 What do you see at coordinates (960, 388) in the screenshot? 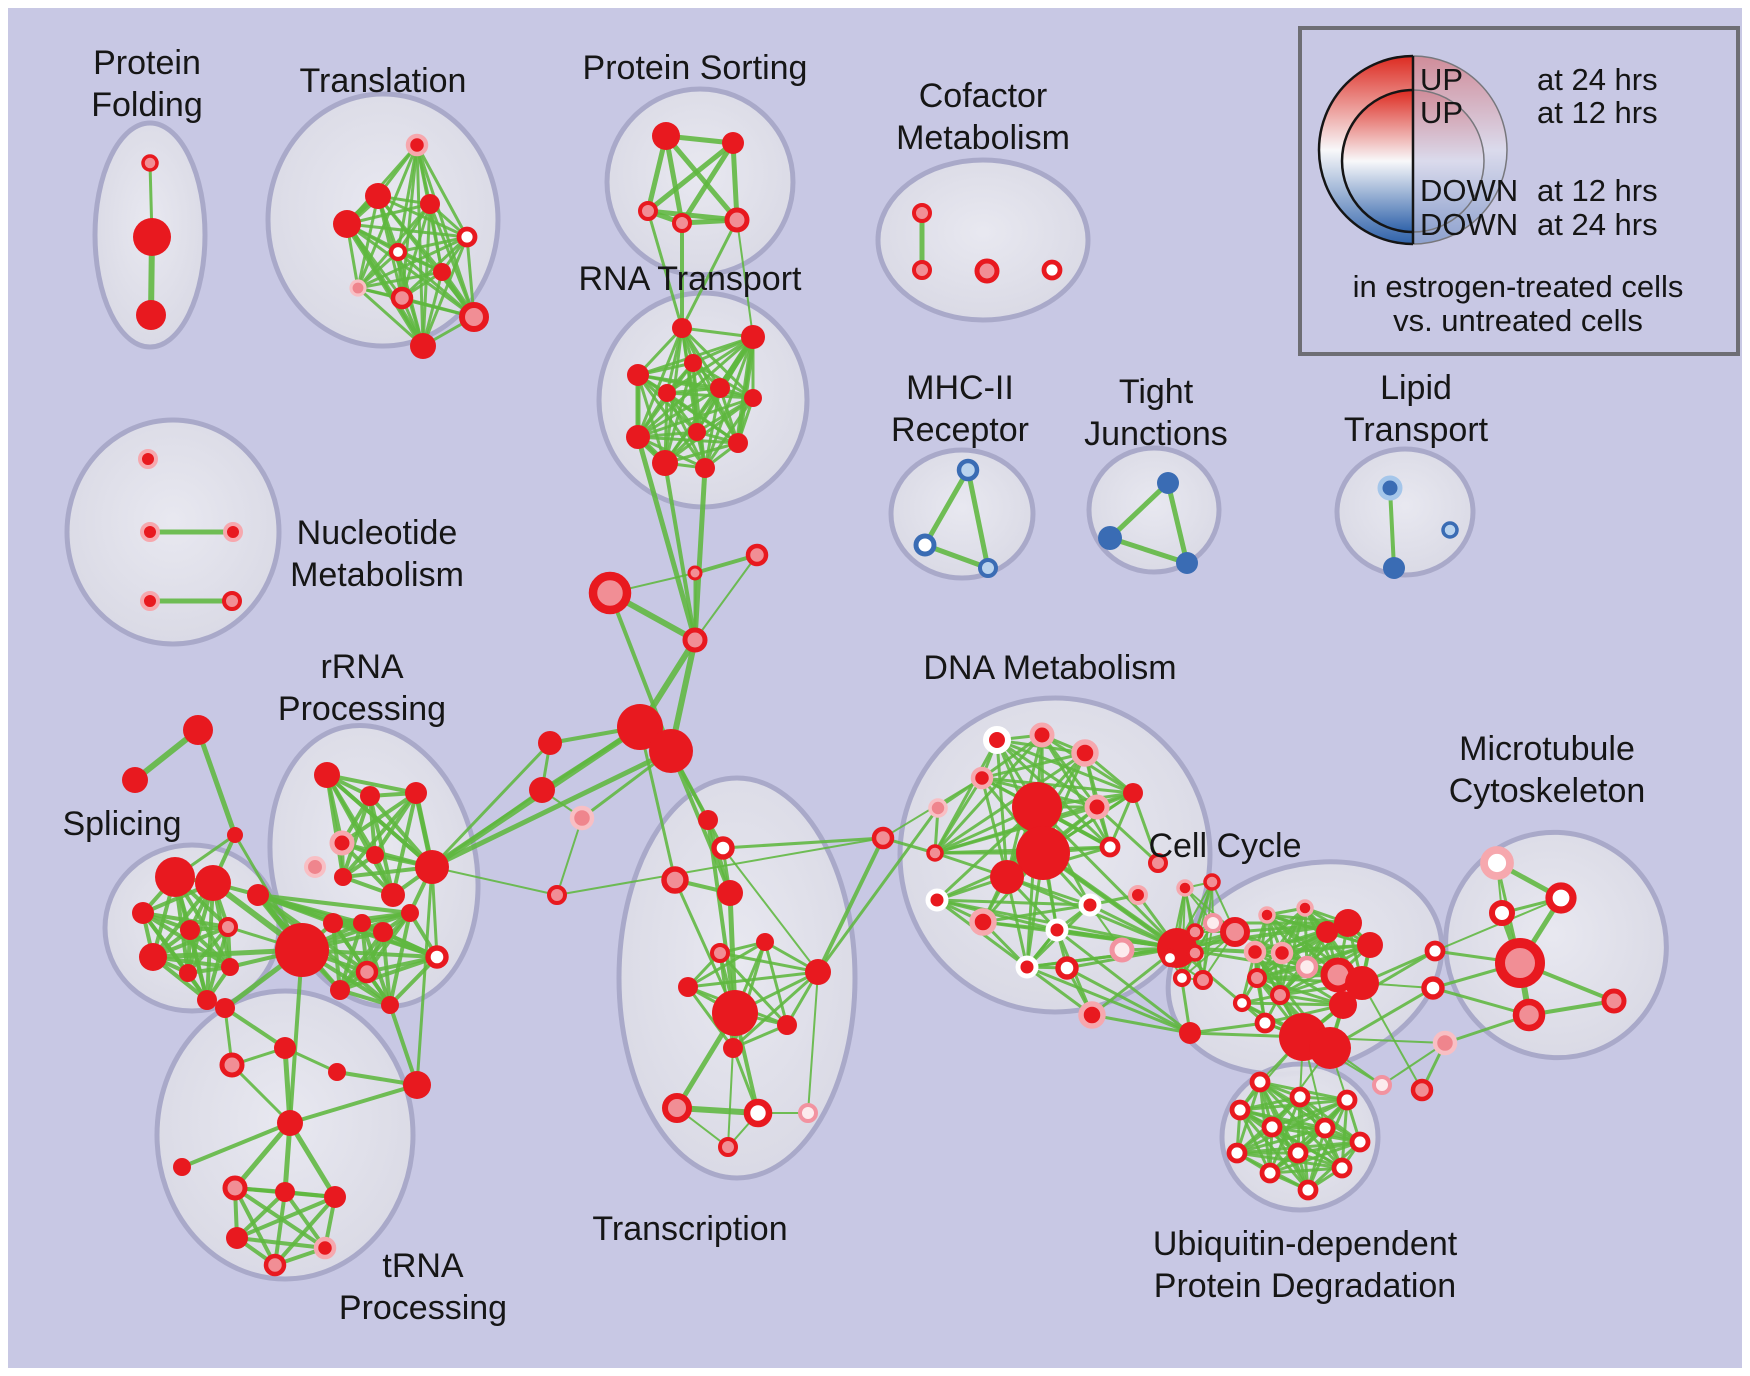
I see `cluster-label-mhc-ii-receptor: MHC-II` at bounding box center [960, 388].